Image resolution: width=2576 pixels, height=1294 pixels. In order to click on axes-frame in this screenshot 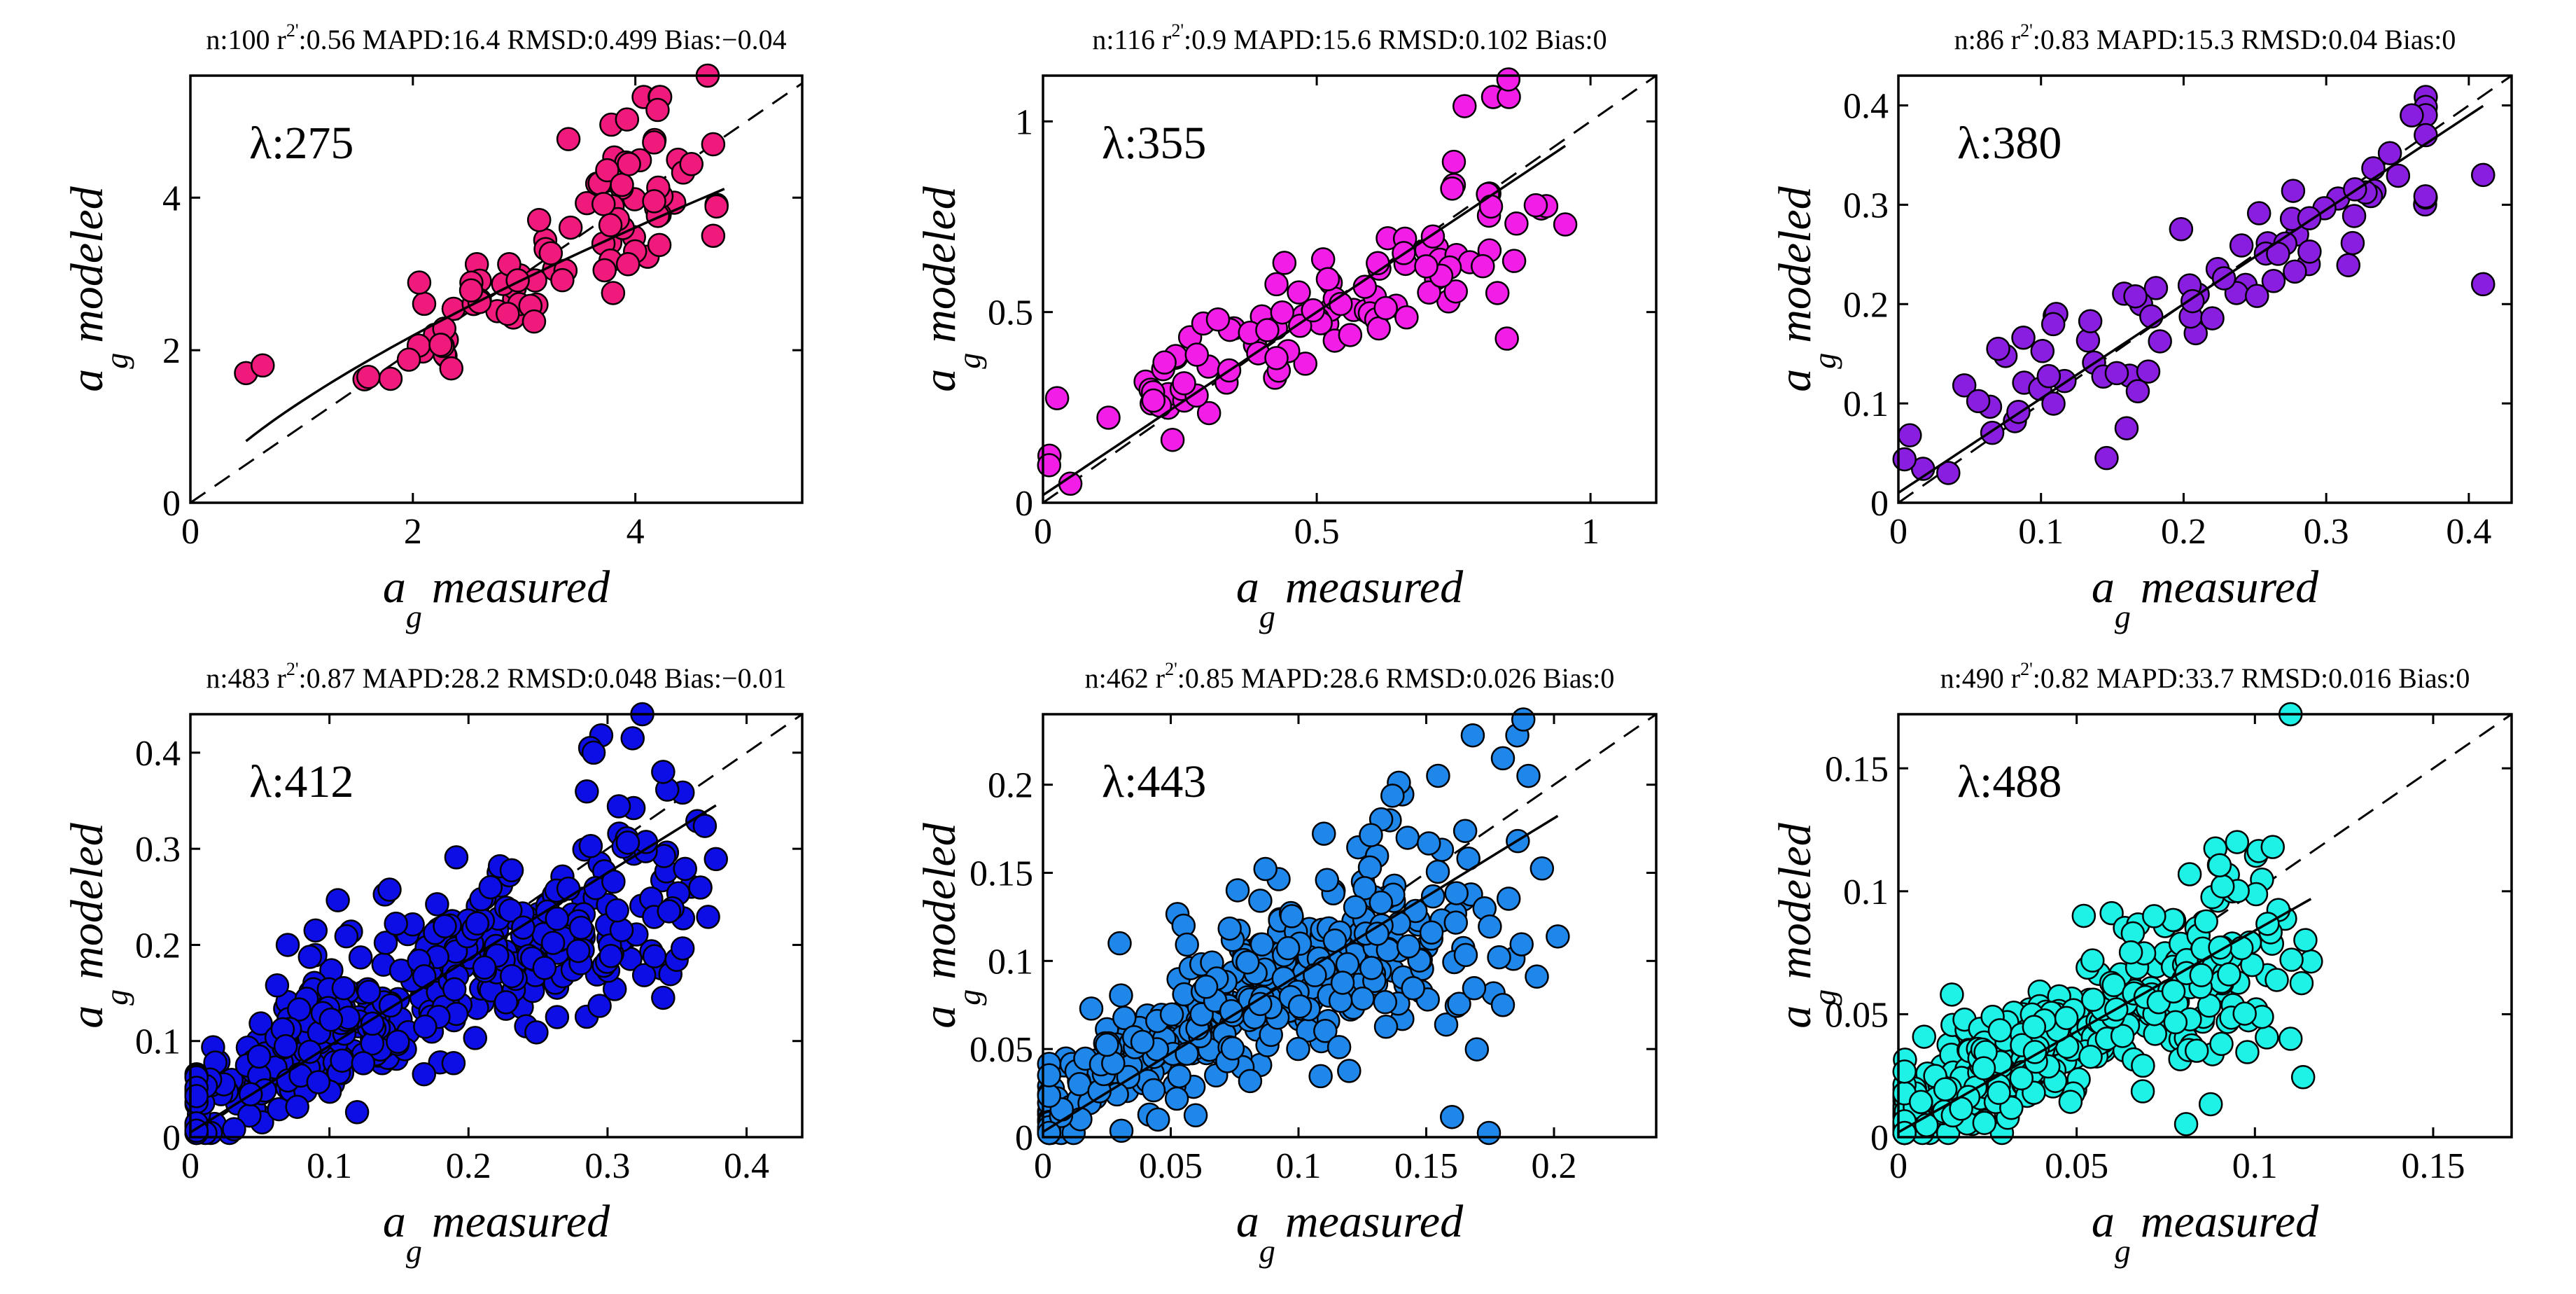, I will do `click(1350, 289)`.